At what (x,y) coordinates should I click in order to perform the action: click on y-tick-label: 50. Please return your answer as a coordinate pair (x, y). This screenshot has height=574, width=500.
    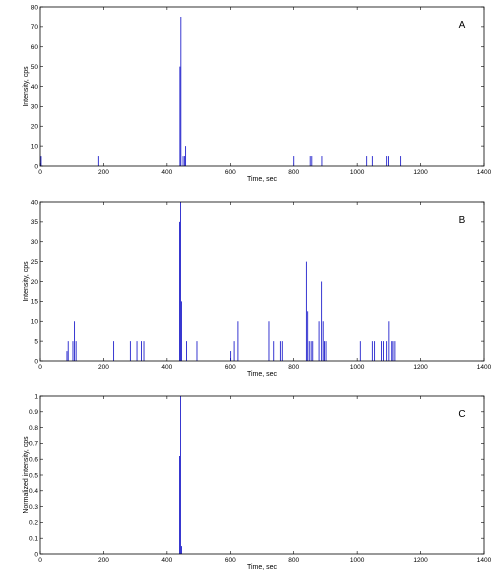
    Looking at the image, I should click on (35, 67).